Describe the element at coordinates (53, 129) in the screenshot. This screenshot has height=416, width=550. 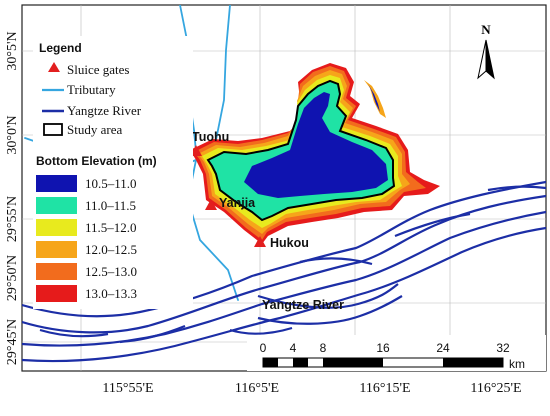
I see `legend-study-icon` at that location.